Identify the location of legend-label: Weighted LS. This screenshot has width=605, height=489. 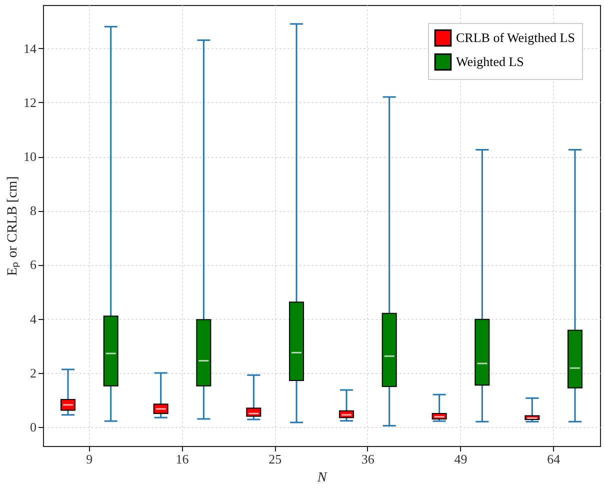
(490, 61).